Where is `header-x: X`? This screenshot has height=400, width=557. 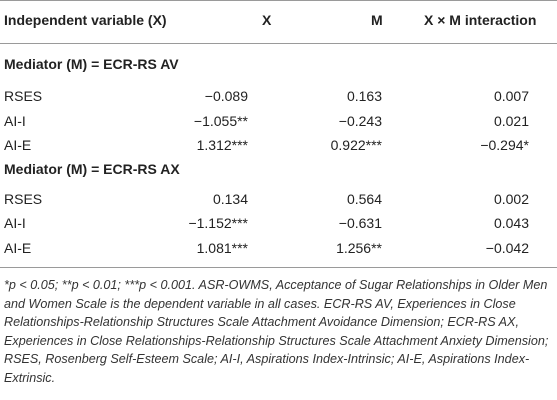 header-x: X is located at coordinates (267, 20).